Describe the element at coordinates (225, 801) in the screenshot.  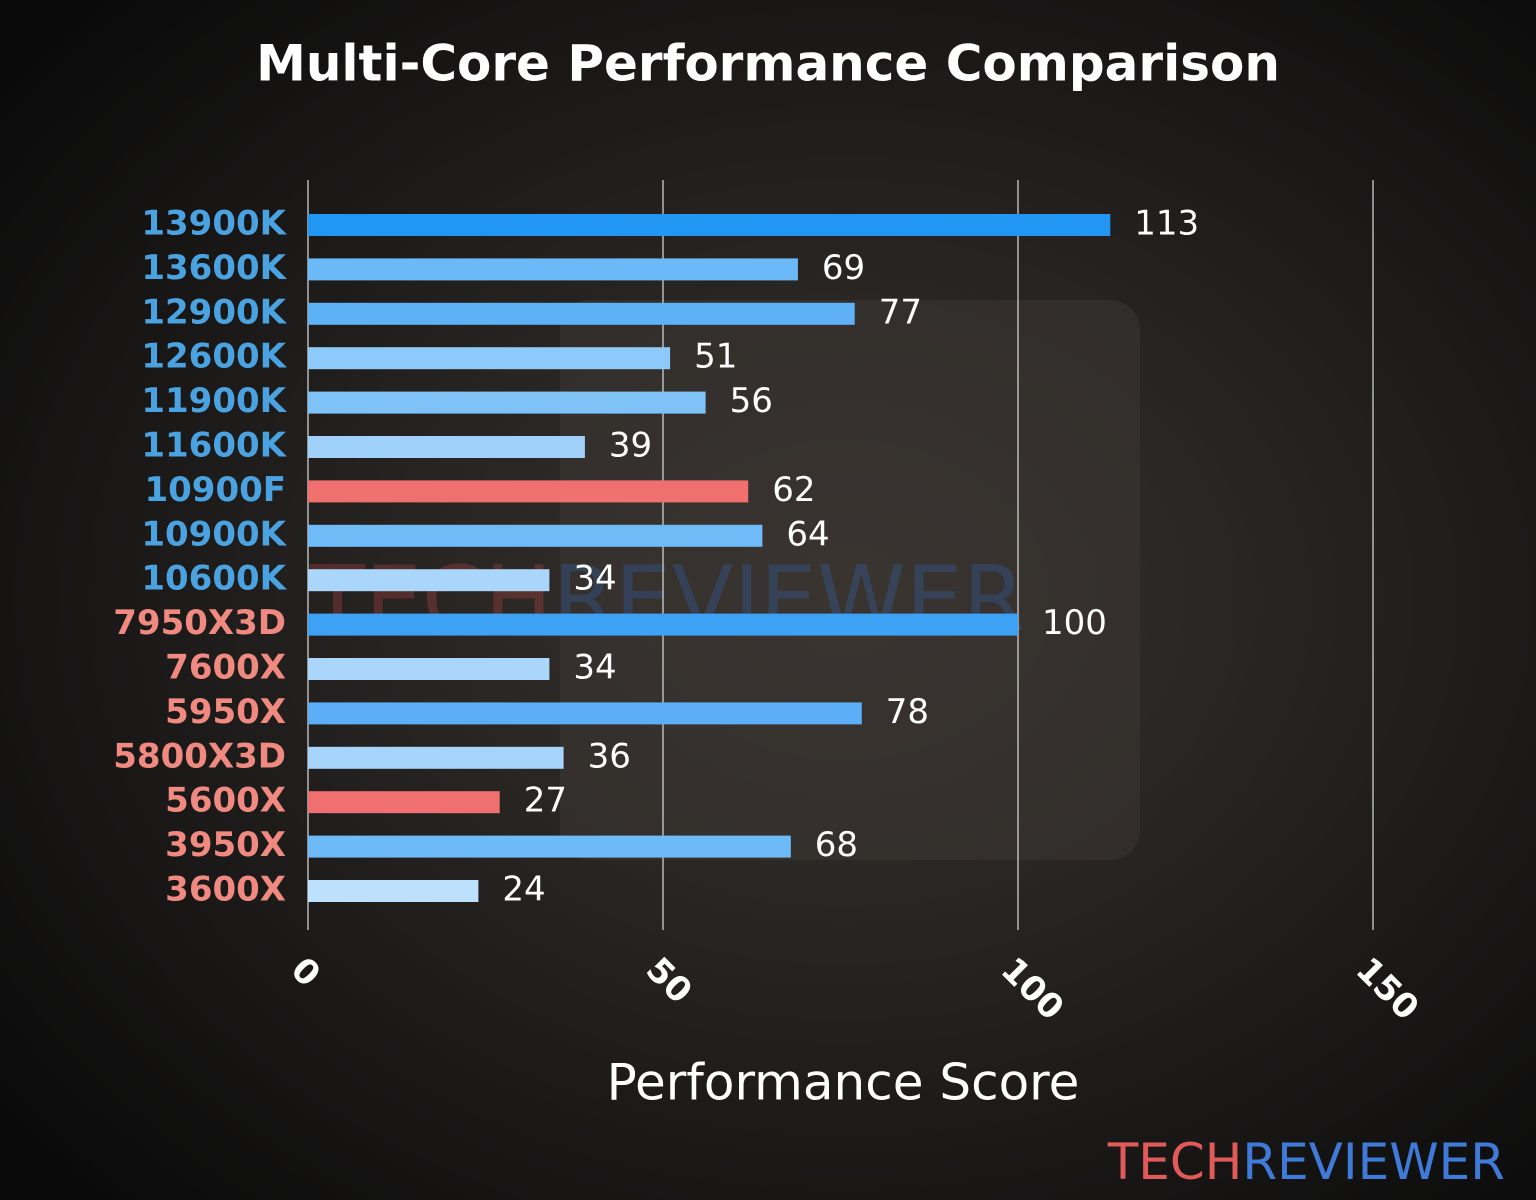
I see `y-tick-label: 5600X` at that location.